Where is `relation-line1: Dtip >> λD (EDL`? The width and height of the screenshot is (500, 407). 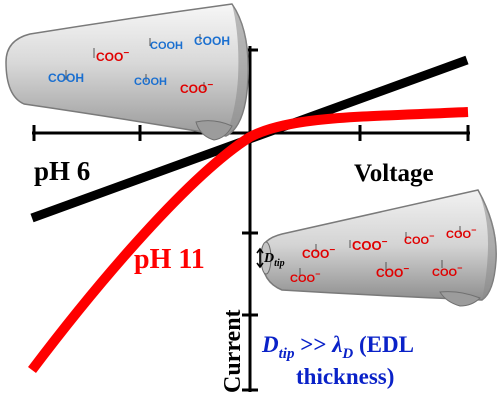
relation-line1: Dtip >> λD (EDL is located at coordinates (337, 347).